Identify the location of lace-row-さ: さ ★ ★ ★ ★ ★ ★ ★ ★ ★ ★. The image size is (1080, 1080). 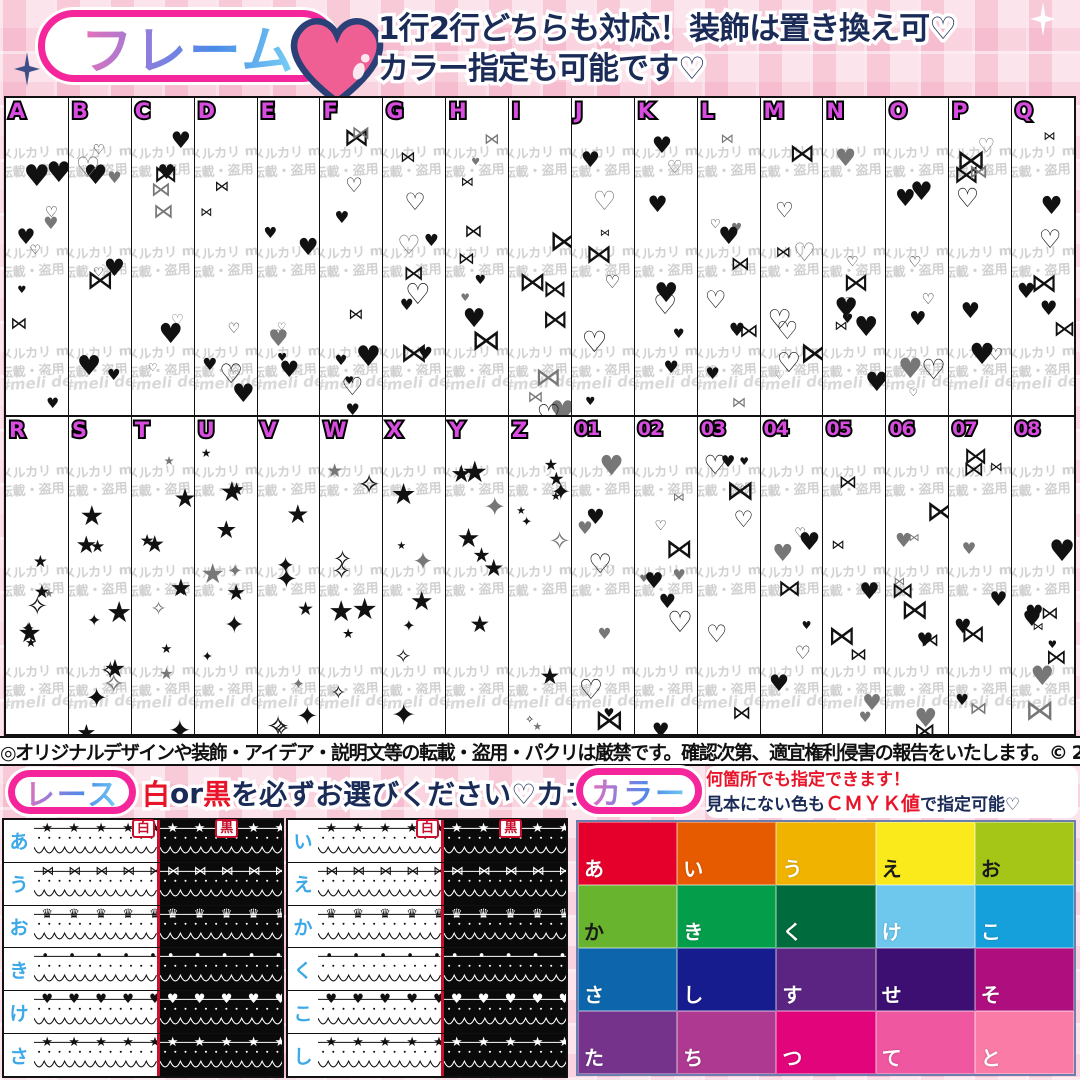
(143, 1055).